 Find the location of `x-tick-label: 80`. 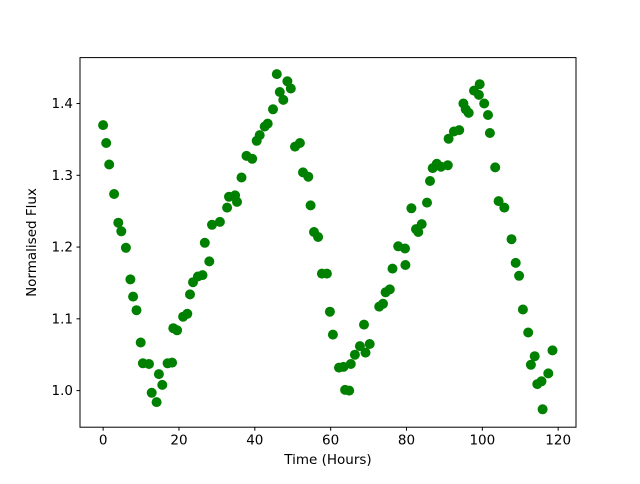

x-tick-label: 80 is located at coordinates (406, 441).